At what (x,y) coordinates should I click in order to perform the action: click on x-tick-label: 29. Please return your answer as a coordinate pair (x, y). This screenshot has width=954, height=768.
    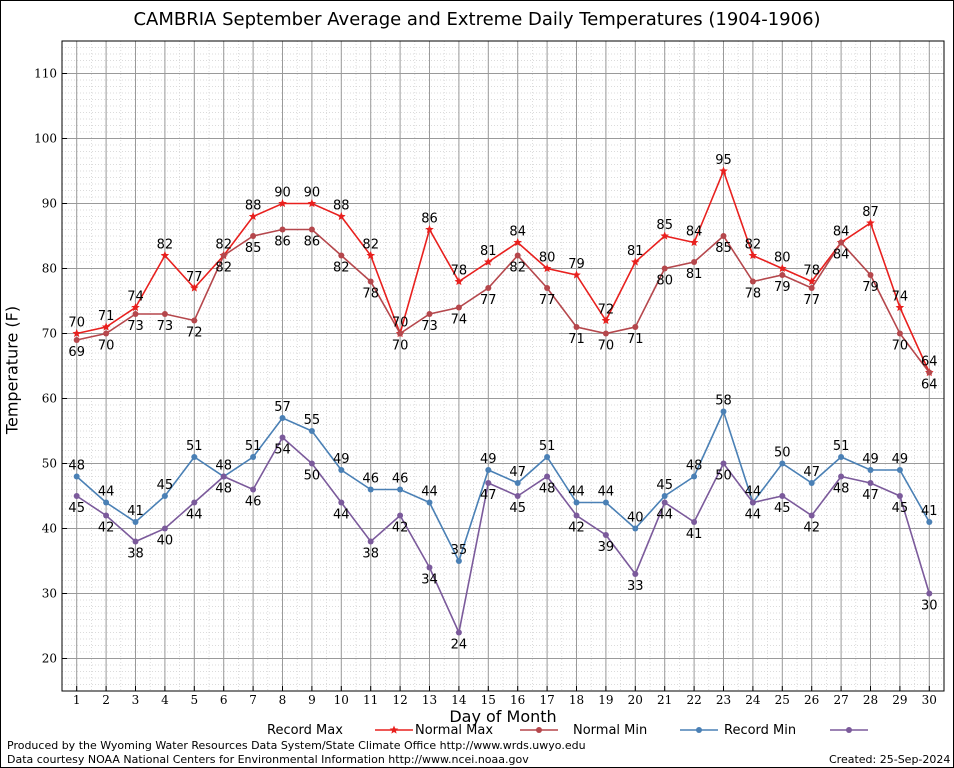
    Looking at the image, I should click on (899, 700).